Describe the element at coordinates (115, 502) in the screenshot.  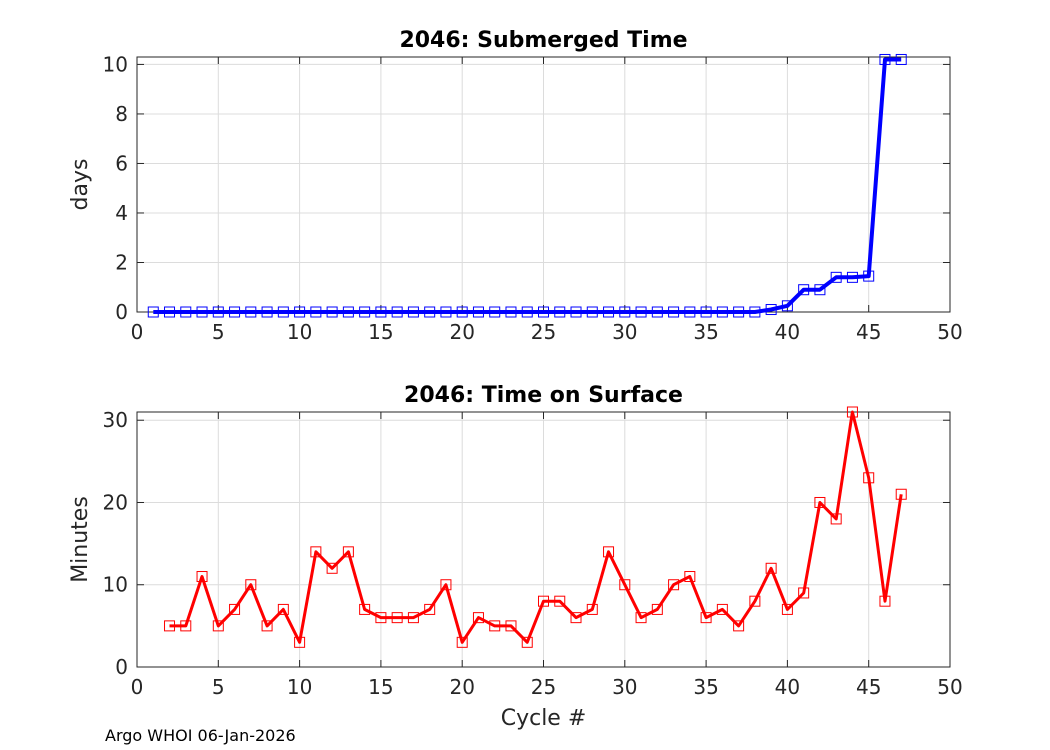
I see `y-tick-label: 20` at that location.